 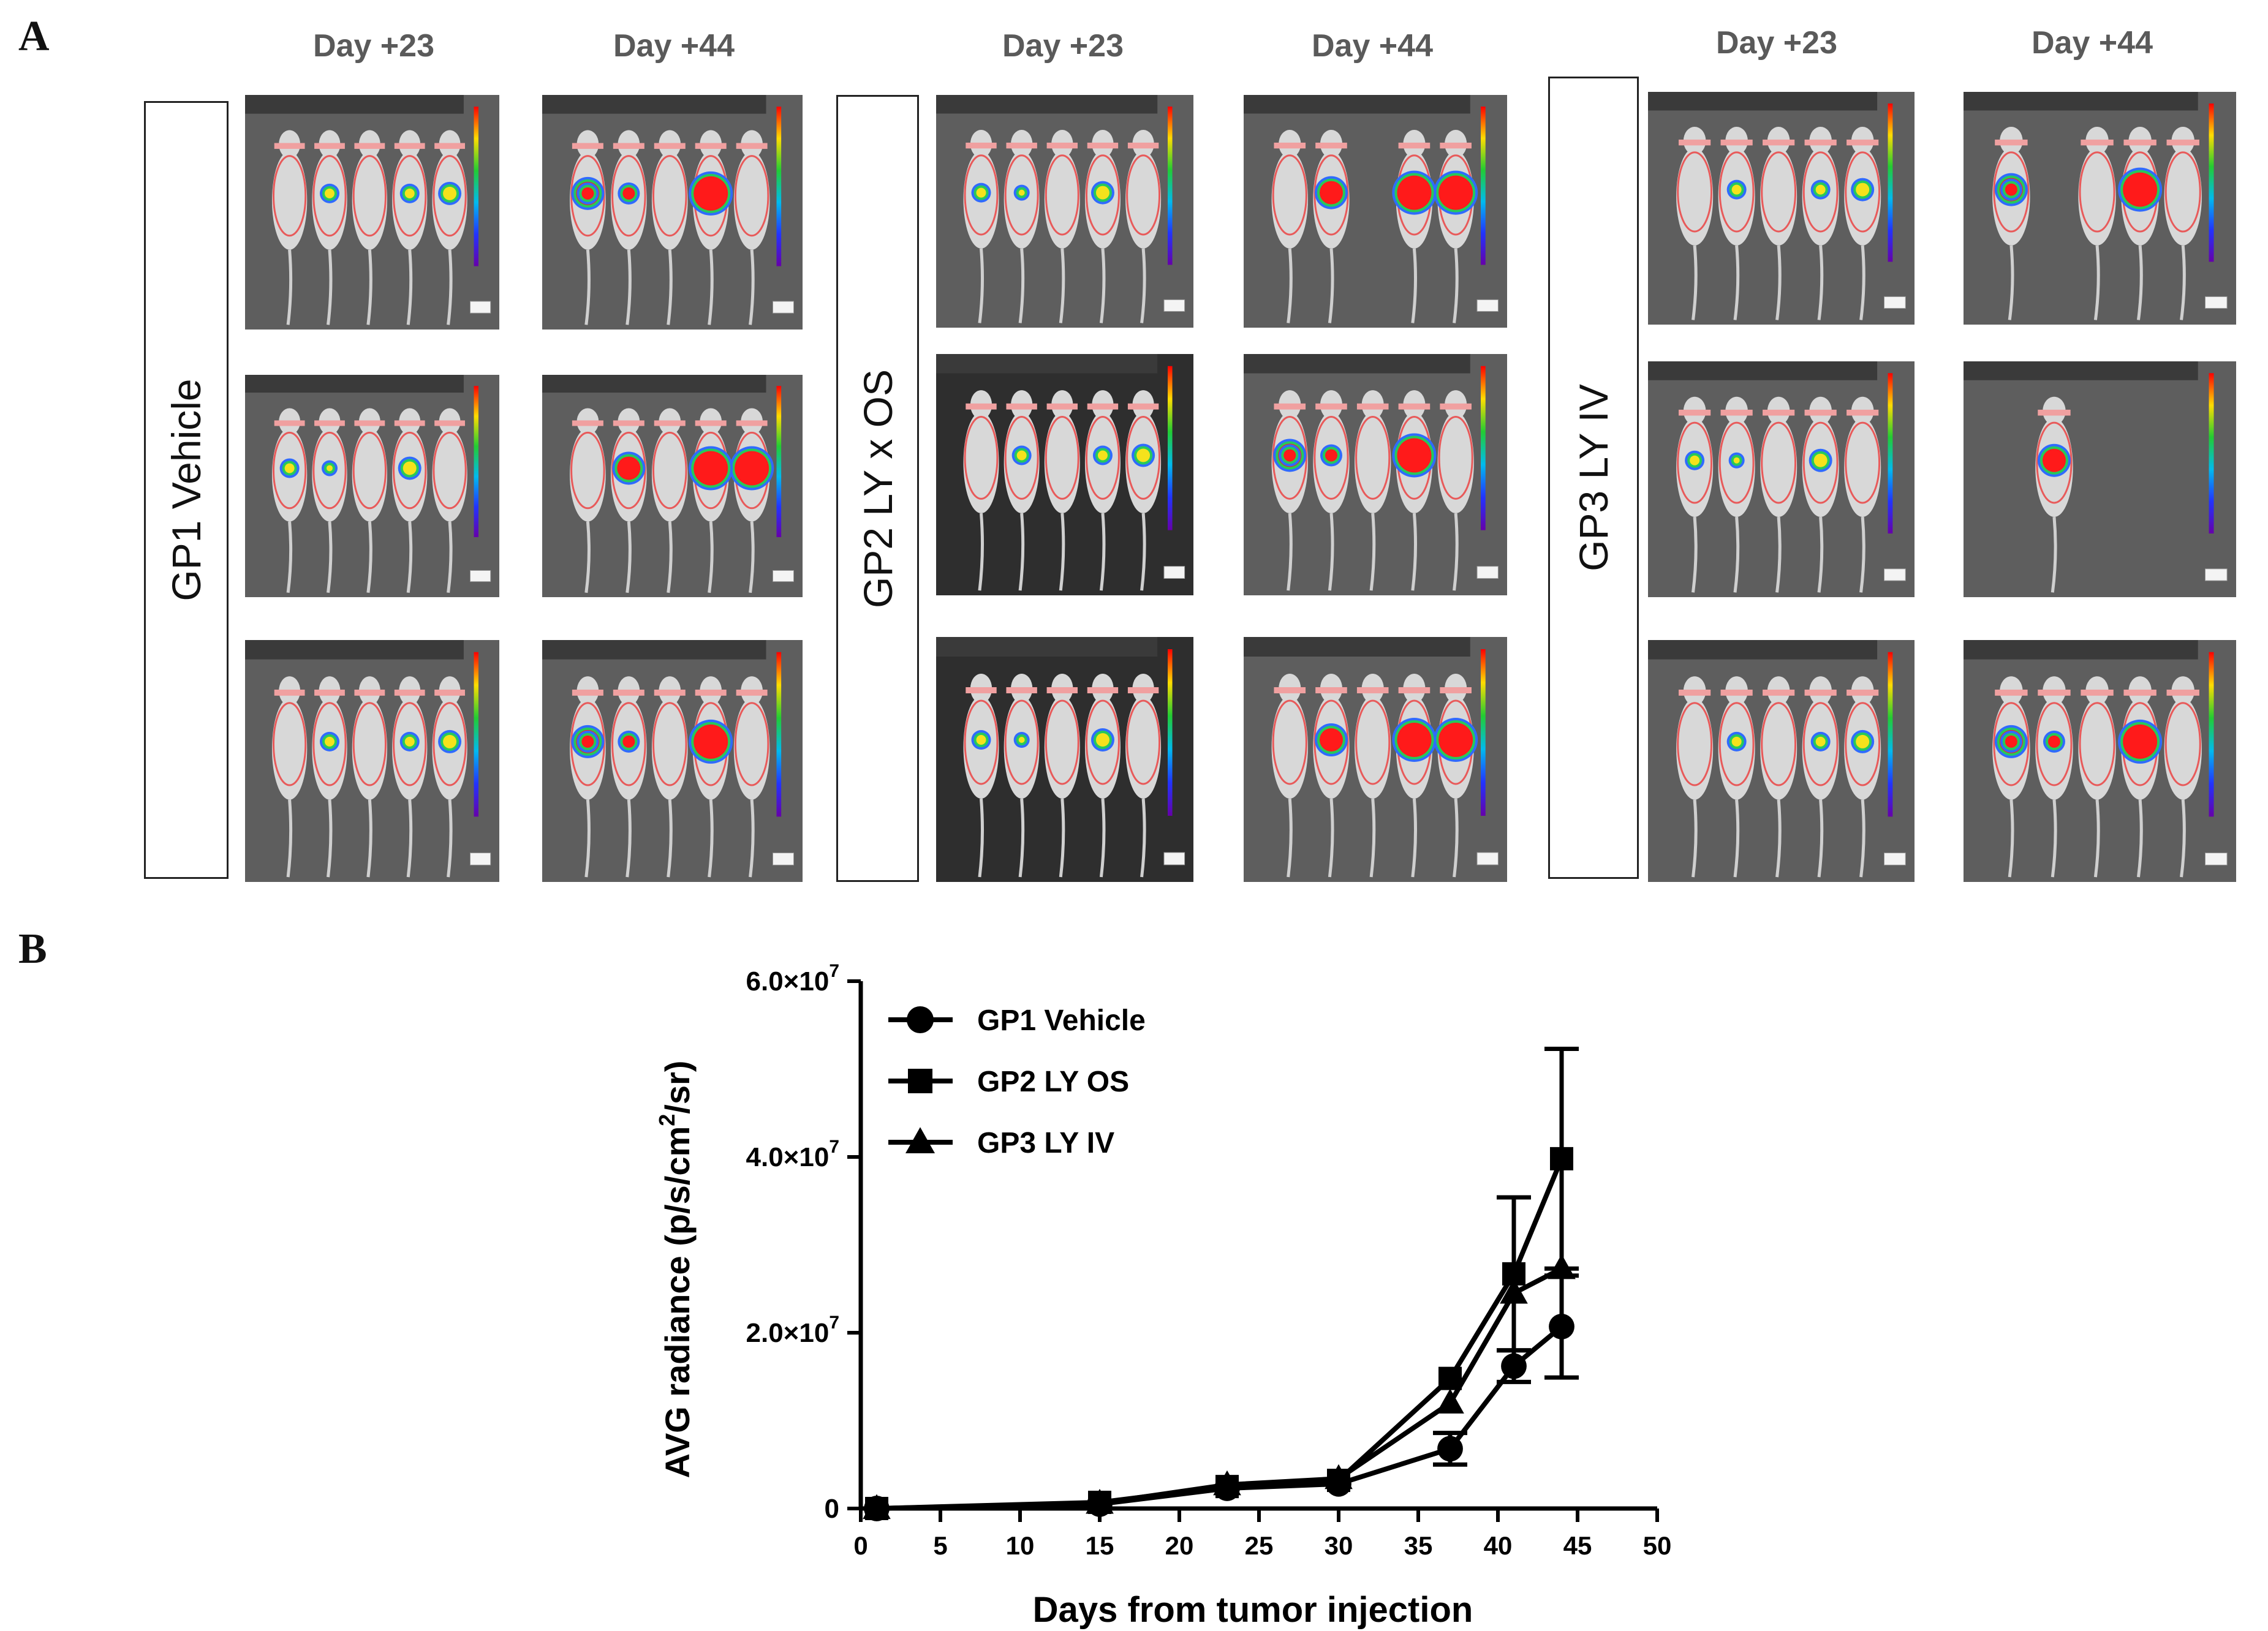 I want to click on y-tick-label: 6.0×10⁷, so click(x=793, y=979).